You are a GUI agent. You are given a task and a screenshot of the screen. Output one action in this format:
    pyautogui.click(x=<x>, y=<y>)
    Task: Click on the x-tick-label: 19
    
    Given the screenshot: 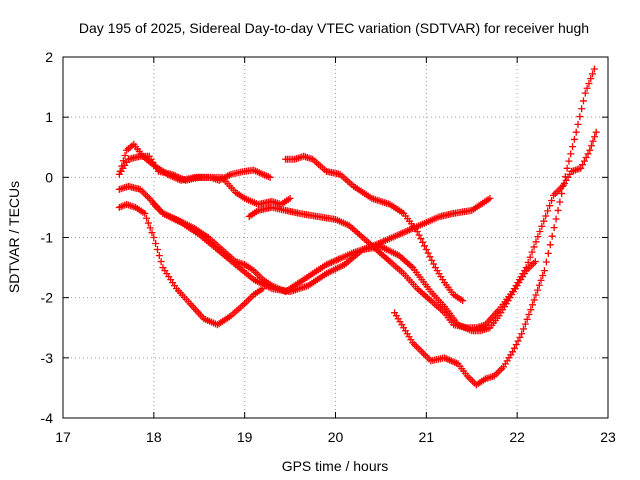 What is the action you would take?
    pyautogui.click(x=245, y=437)
    